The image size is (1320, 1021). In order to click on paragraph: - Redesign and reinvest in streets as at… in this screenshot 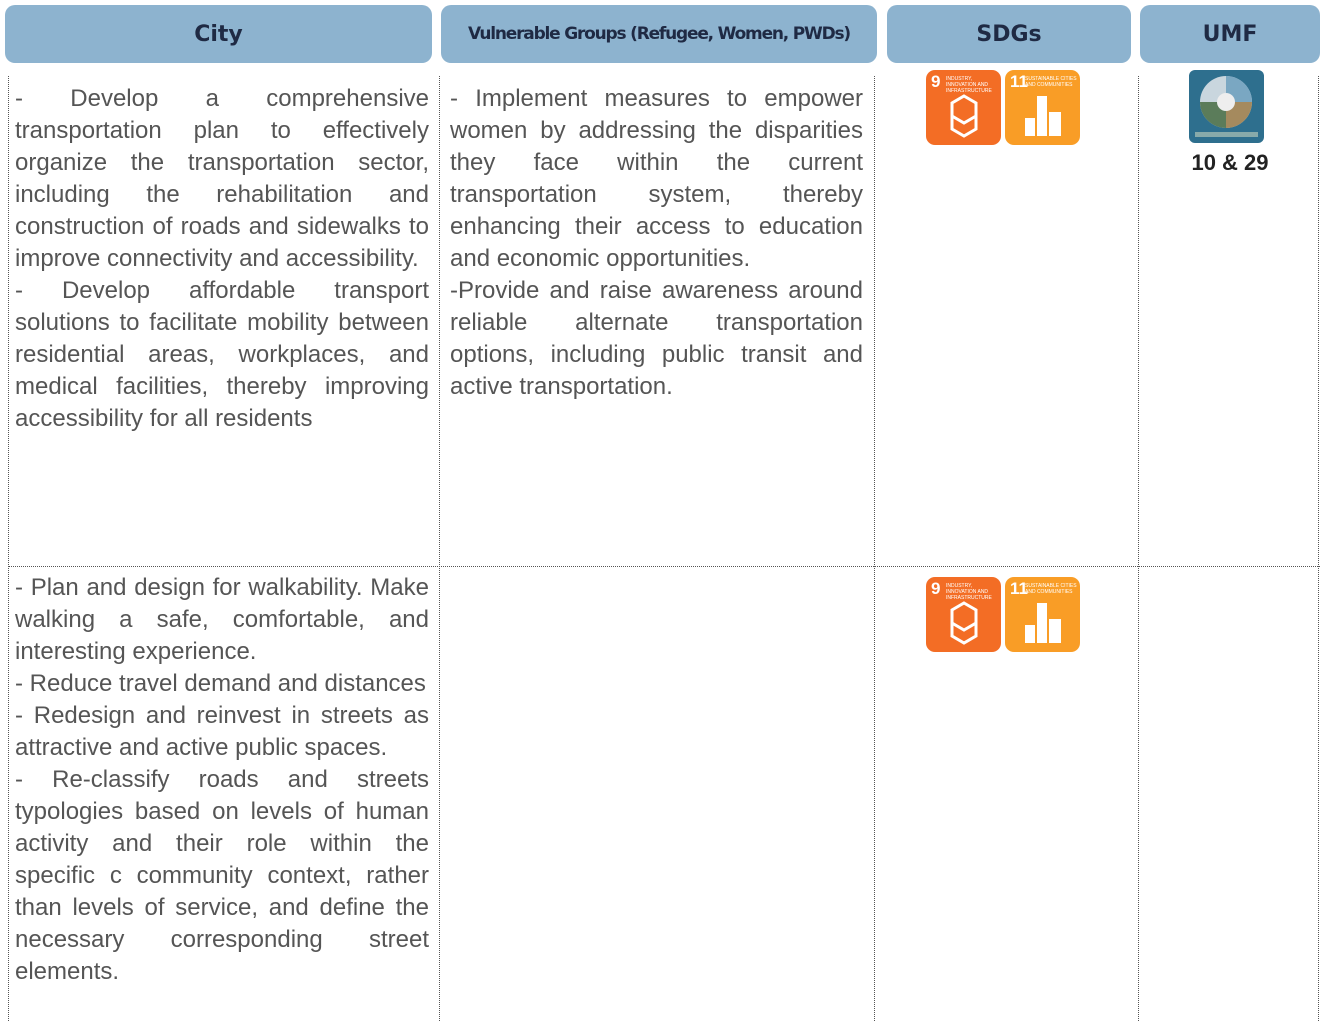, I will do `click(222, 731)`.